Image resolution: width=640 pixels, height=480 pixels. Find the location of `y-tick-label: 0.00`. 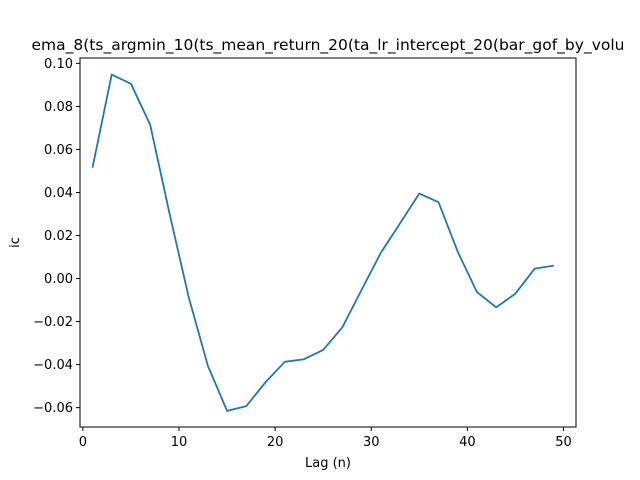

y-tick-label: 0.00 is located at coordinates (58, 279).